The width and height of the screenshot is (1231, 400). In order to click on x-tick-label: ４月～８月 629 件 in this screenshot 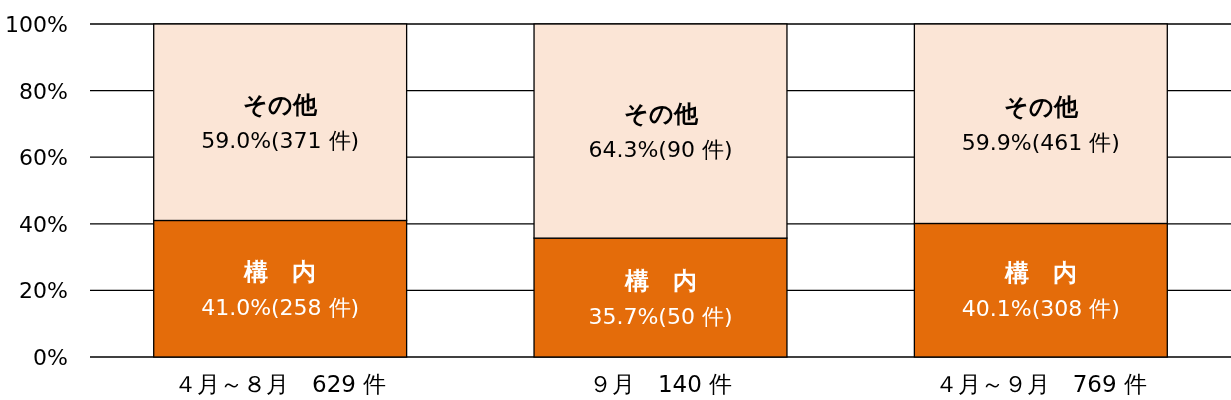, I will do `click(280, 384)`.